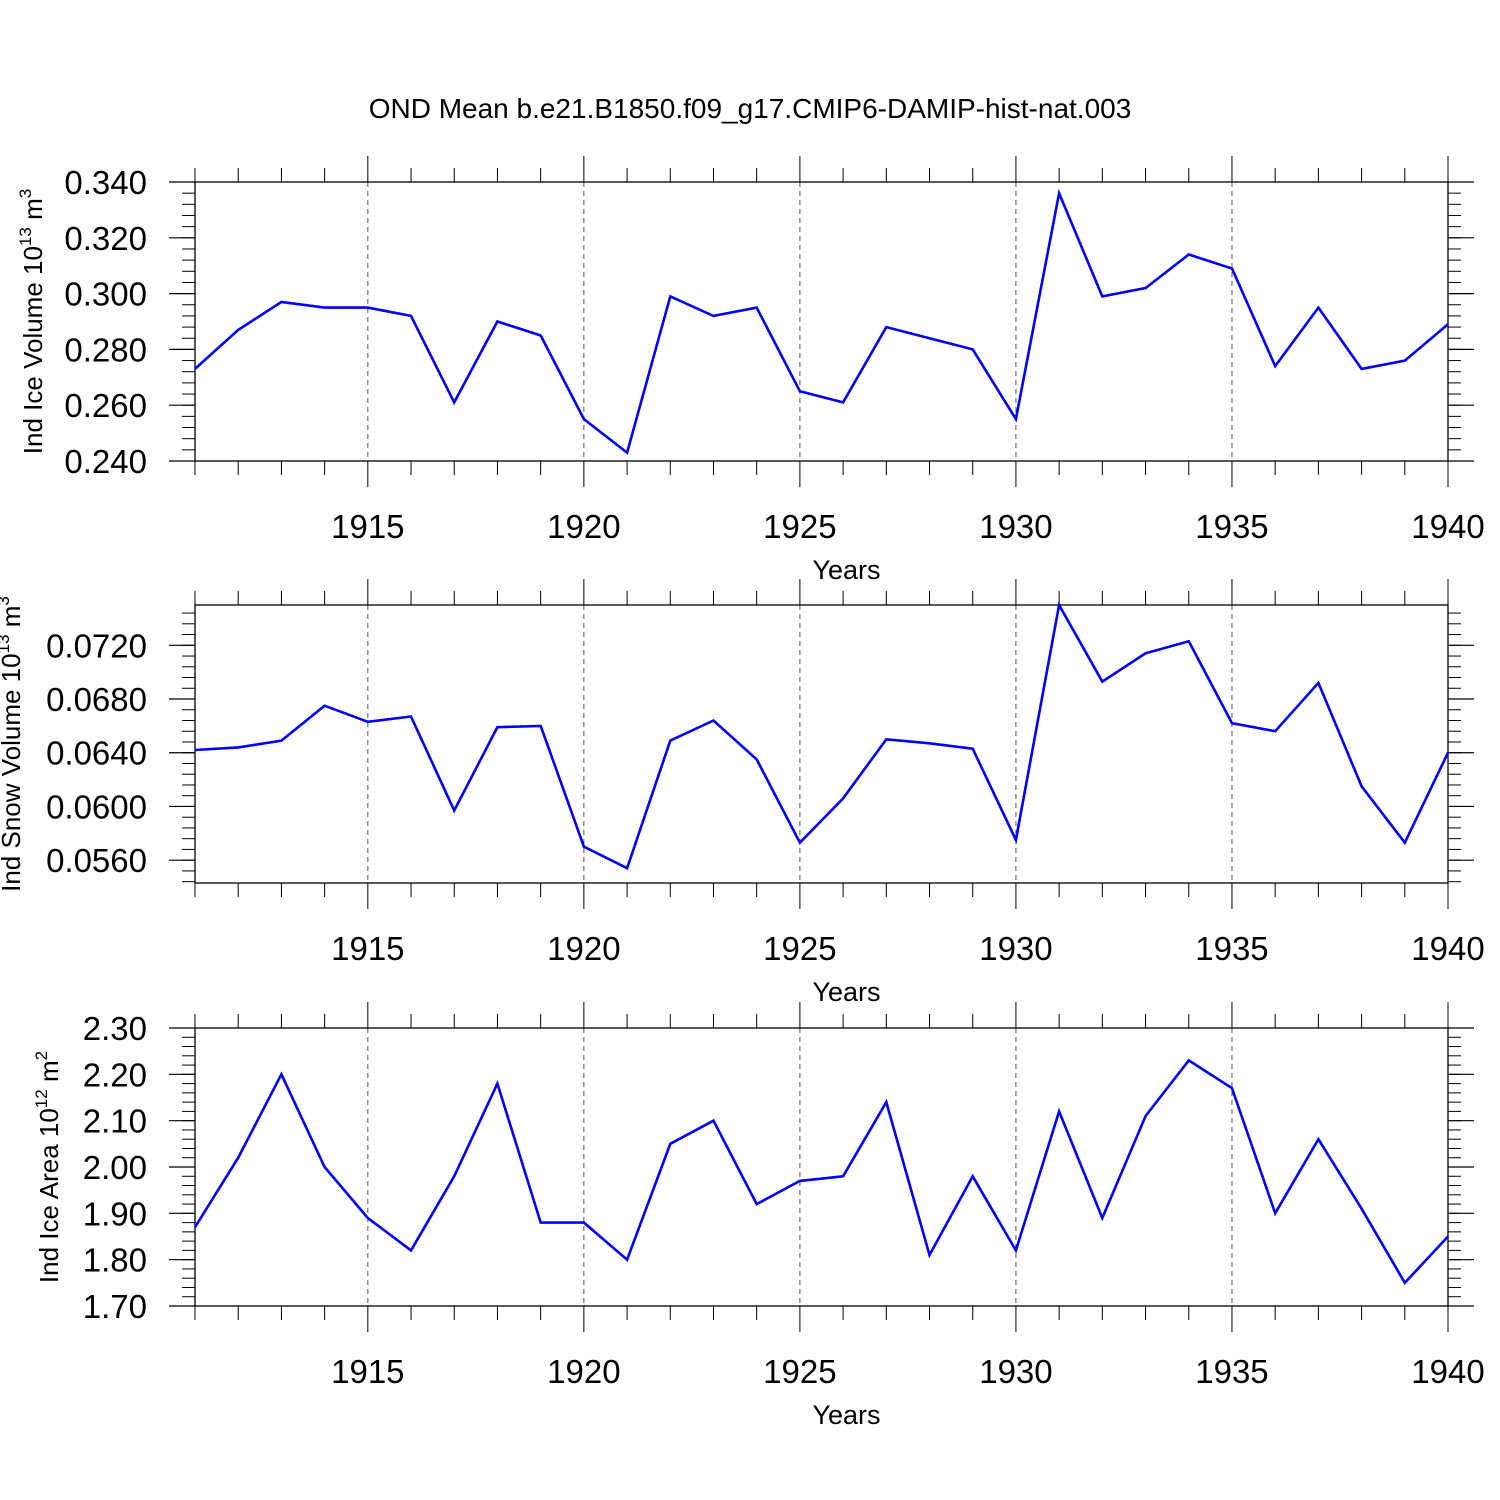 The width and height of the screenshot is (1500, 1500). I want to click on y-tick-label: 0.0600, so click(96, 806).